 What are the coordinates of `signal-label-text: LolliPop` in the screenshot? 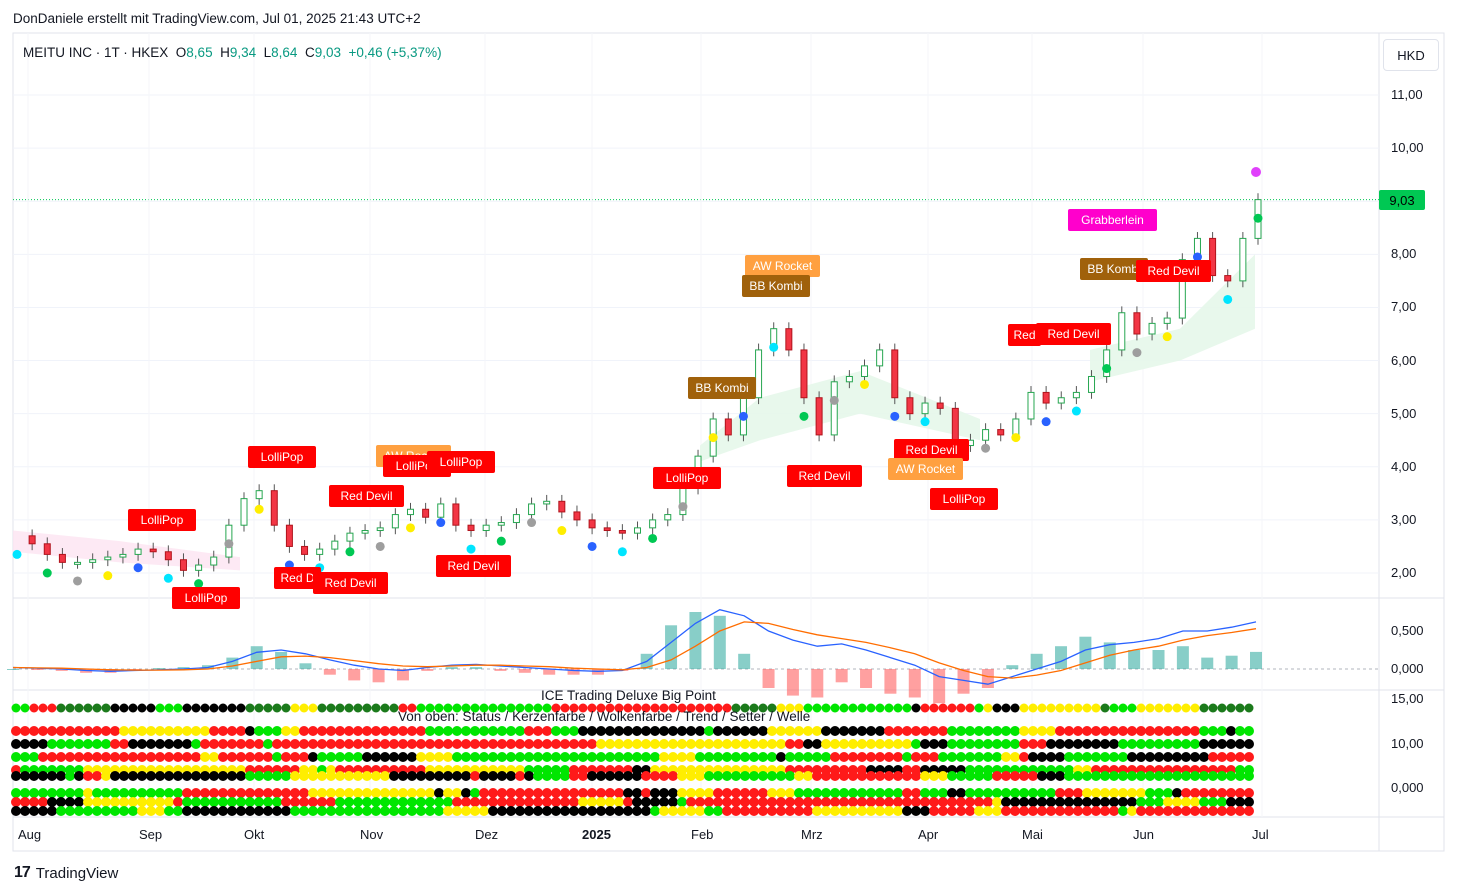 It's located at (461, 462).